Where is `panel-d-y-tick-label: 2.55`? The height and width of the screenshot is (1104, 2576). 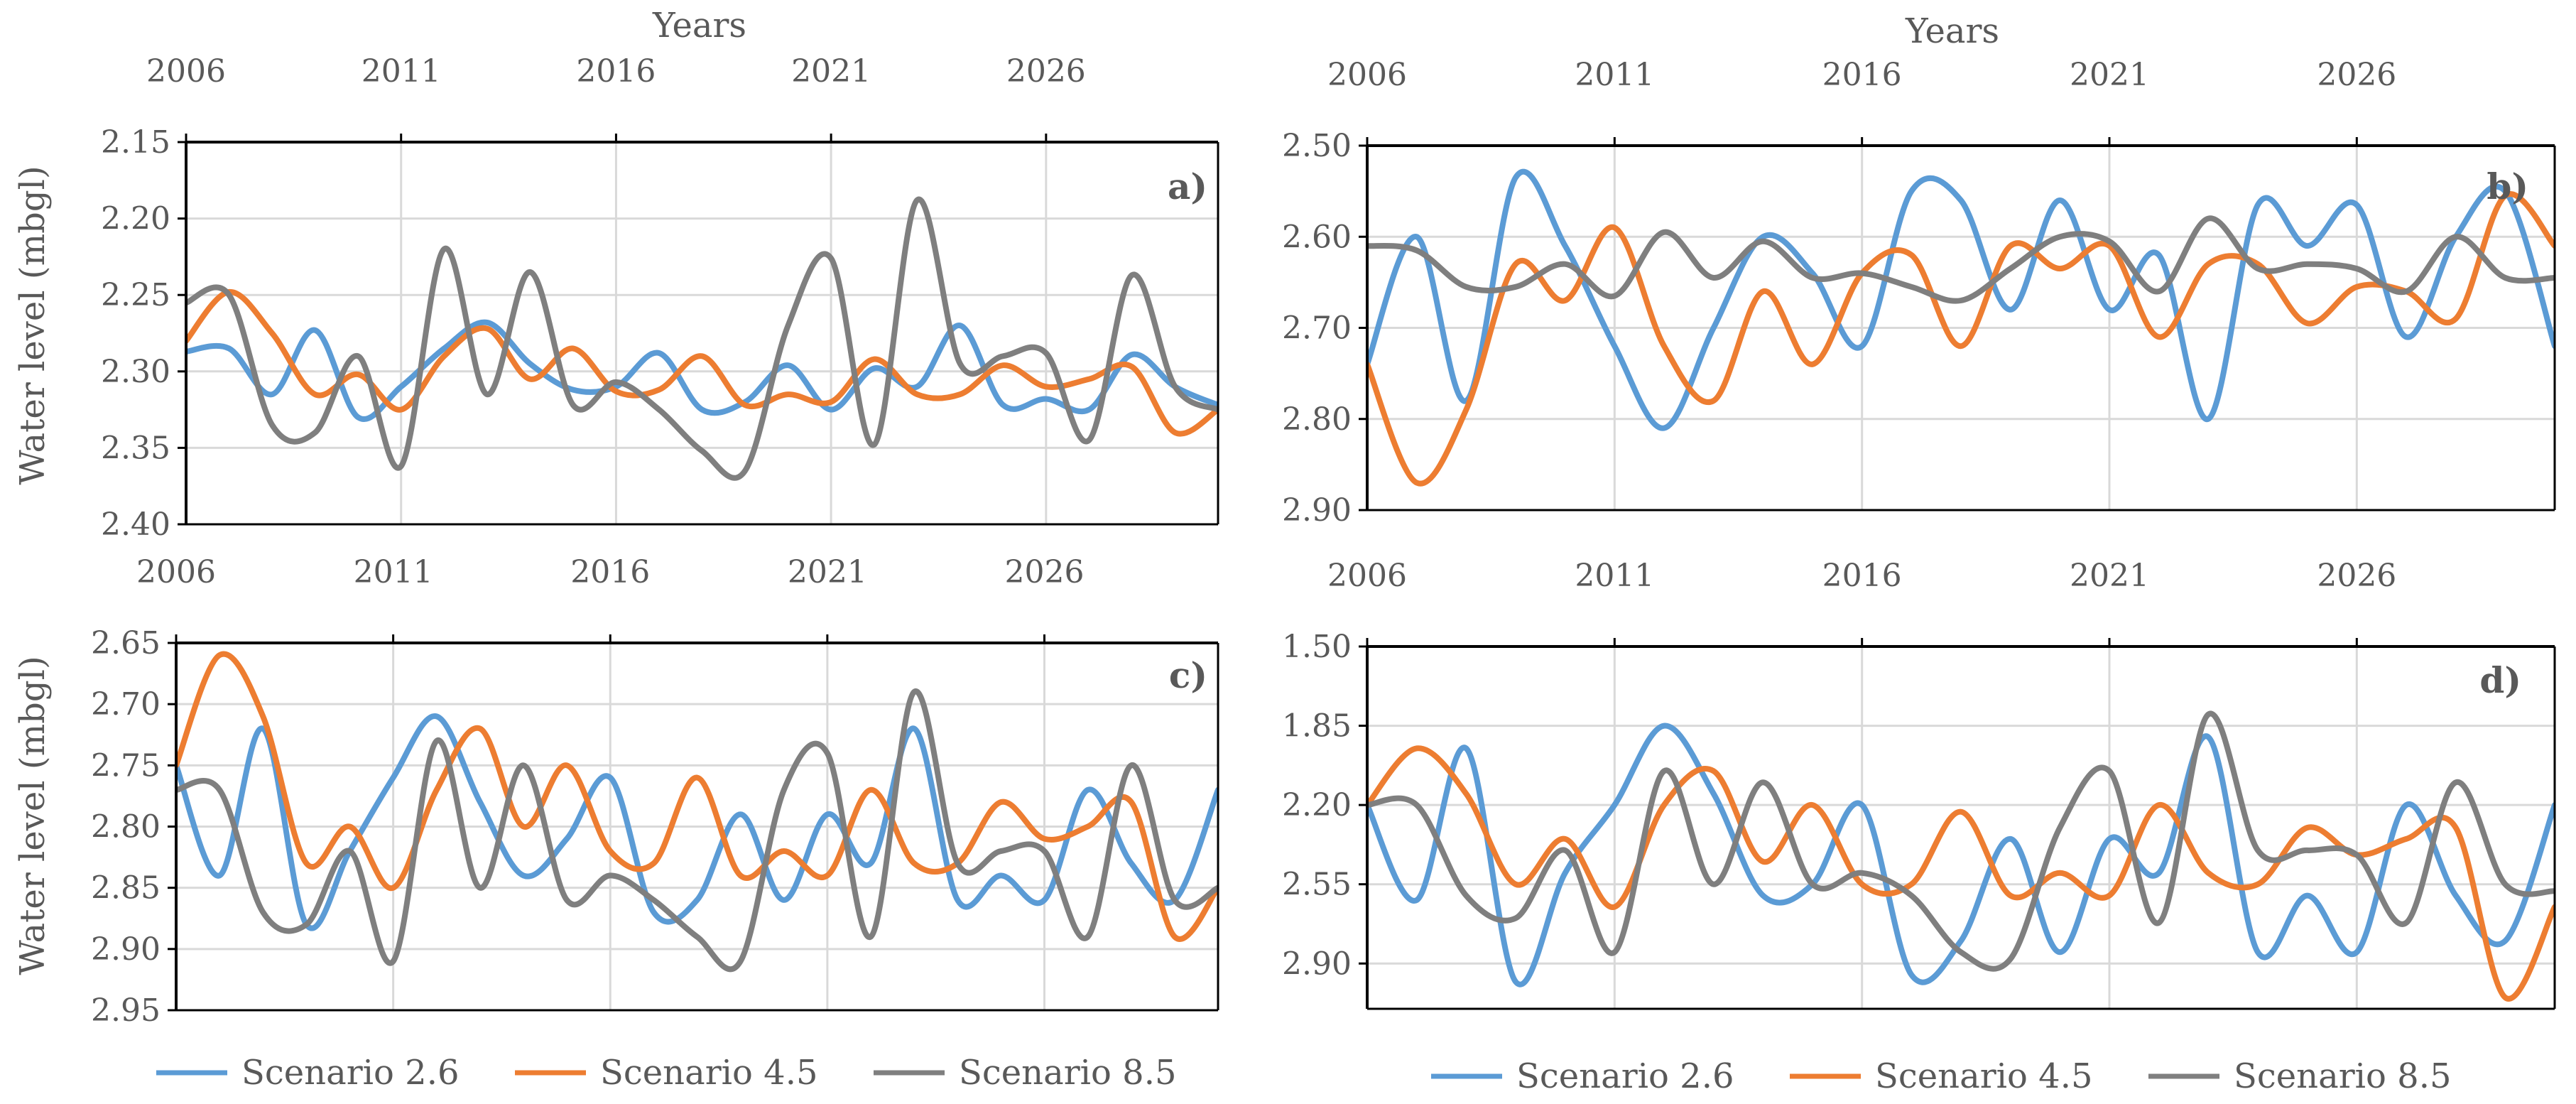 panel-d-y-tick-label: 2.55 is located at coordinates (1317, 885).